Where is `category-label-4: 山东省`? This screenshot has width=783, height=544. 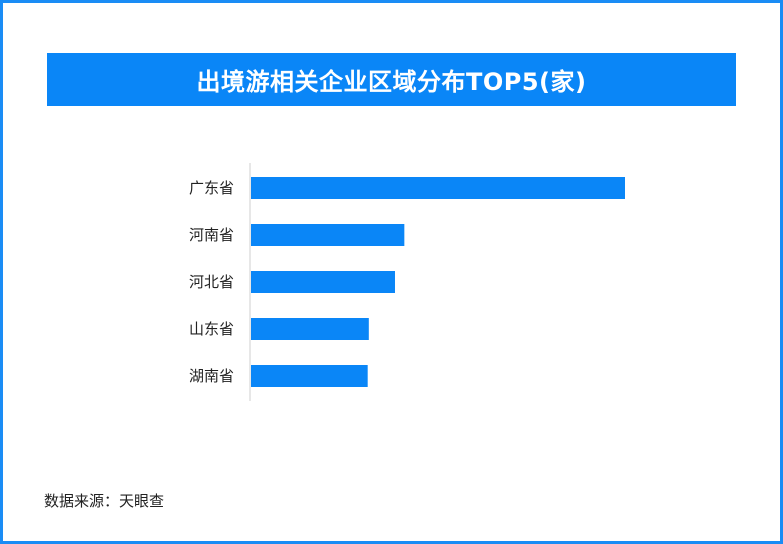
category-label-4: 山东省 is located at coordinates (211, 329).